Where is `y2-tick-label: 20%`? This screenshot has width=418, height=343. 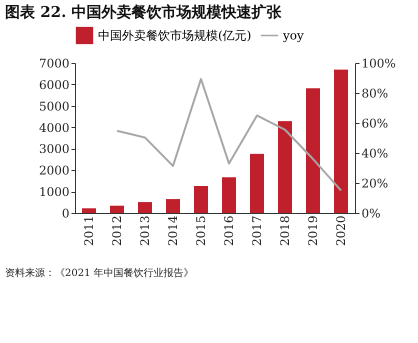
y2-tick-label: 20% is located at coordinates (375, 183).